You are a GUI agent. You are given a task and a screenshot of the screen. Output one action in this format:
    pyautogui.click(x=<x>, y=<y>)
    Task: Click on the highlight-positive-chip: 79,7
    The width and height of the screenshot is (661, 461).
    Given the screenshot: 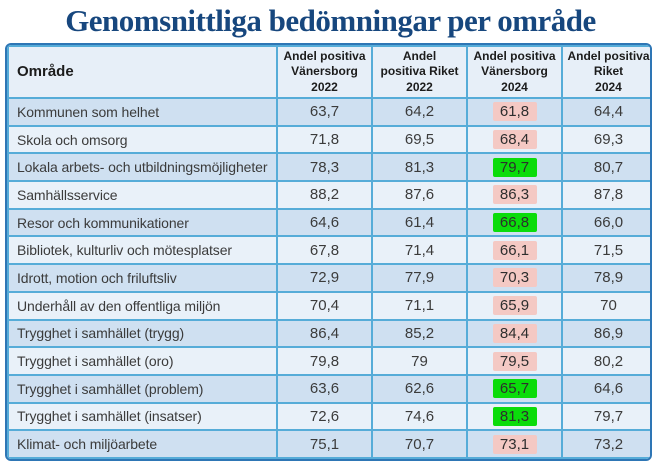 What is the action you would take?
    pyautogui.click(x=514, y=167)
    